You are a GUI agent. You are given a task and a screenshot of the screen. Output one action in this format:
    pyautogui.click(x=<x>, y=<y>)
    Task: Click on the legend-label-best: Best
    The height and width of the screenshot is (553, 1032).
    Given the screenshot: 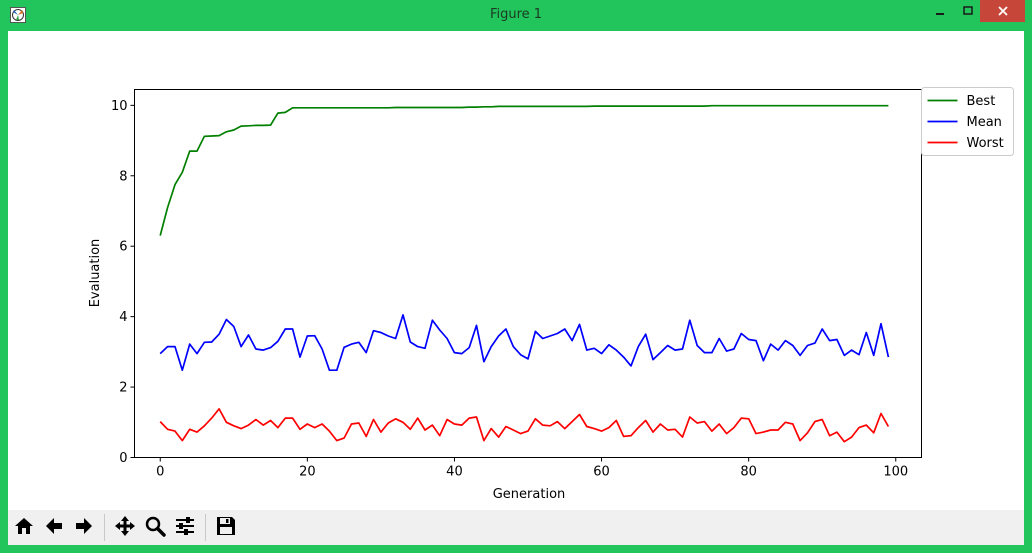 What is the action you would take?
    pyautogui.click(x=981, y=101)
    